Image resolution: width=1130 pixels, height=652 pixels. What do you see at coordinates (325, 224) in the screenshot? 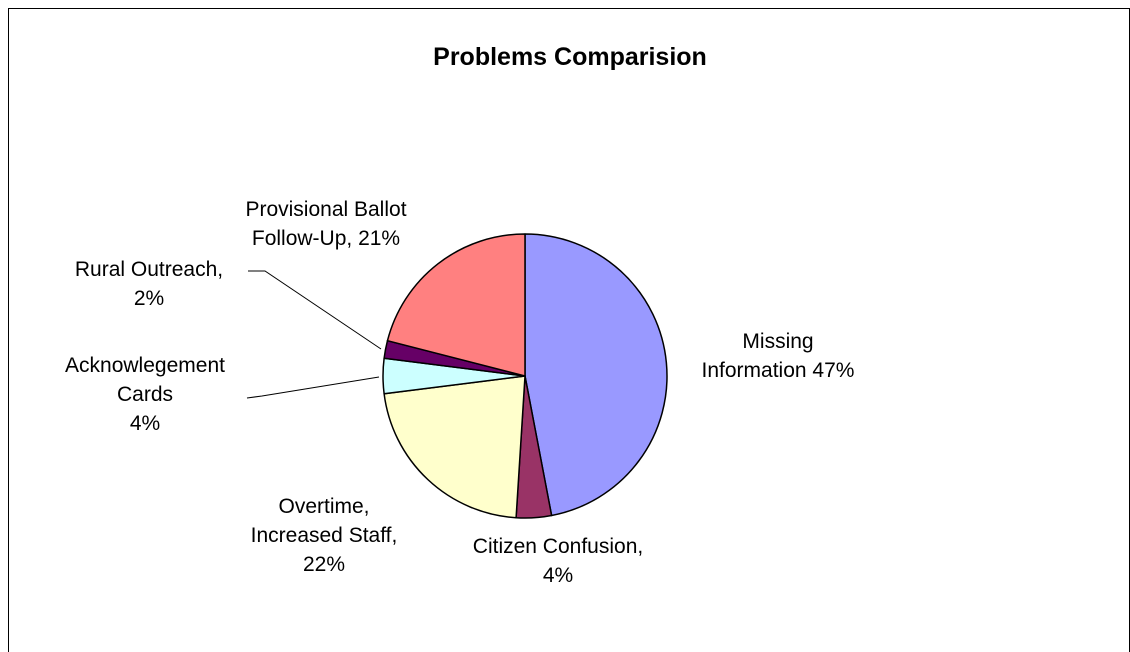
I see `data-label: Provisional Ballot Follow-Up, 21%` at bounding box center [325, 224].